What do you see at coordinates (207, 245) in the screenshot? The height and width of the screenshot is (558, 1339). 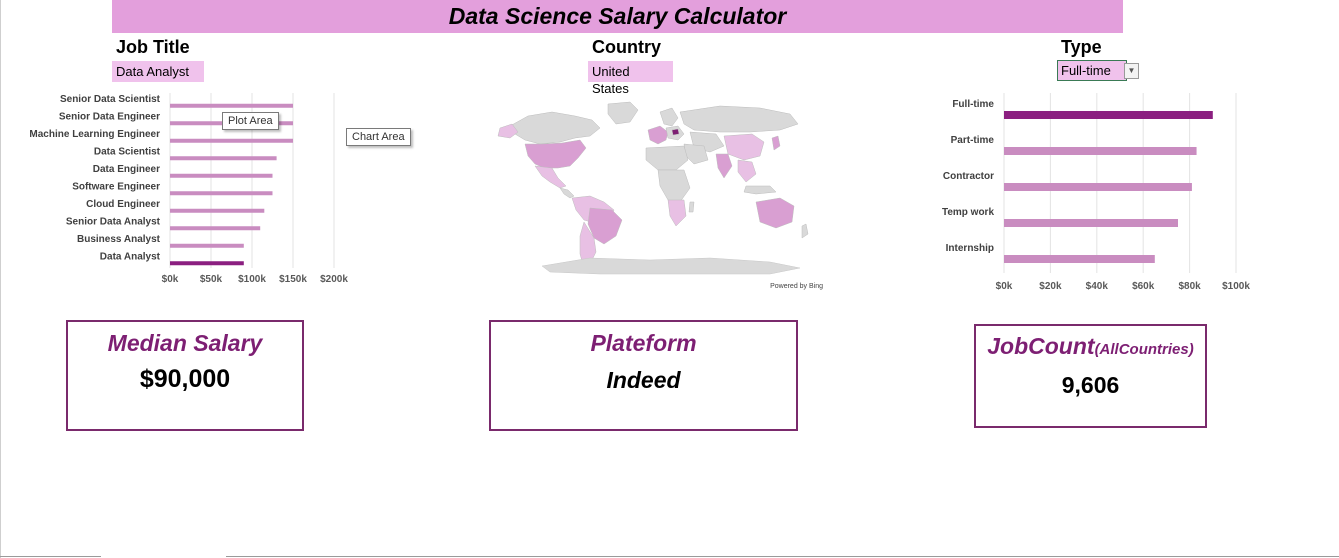 I see `bar-business-analyst` at bounding box center [207, 245].